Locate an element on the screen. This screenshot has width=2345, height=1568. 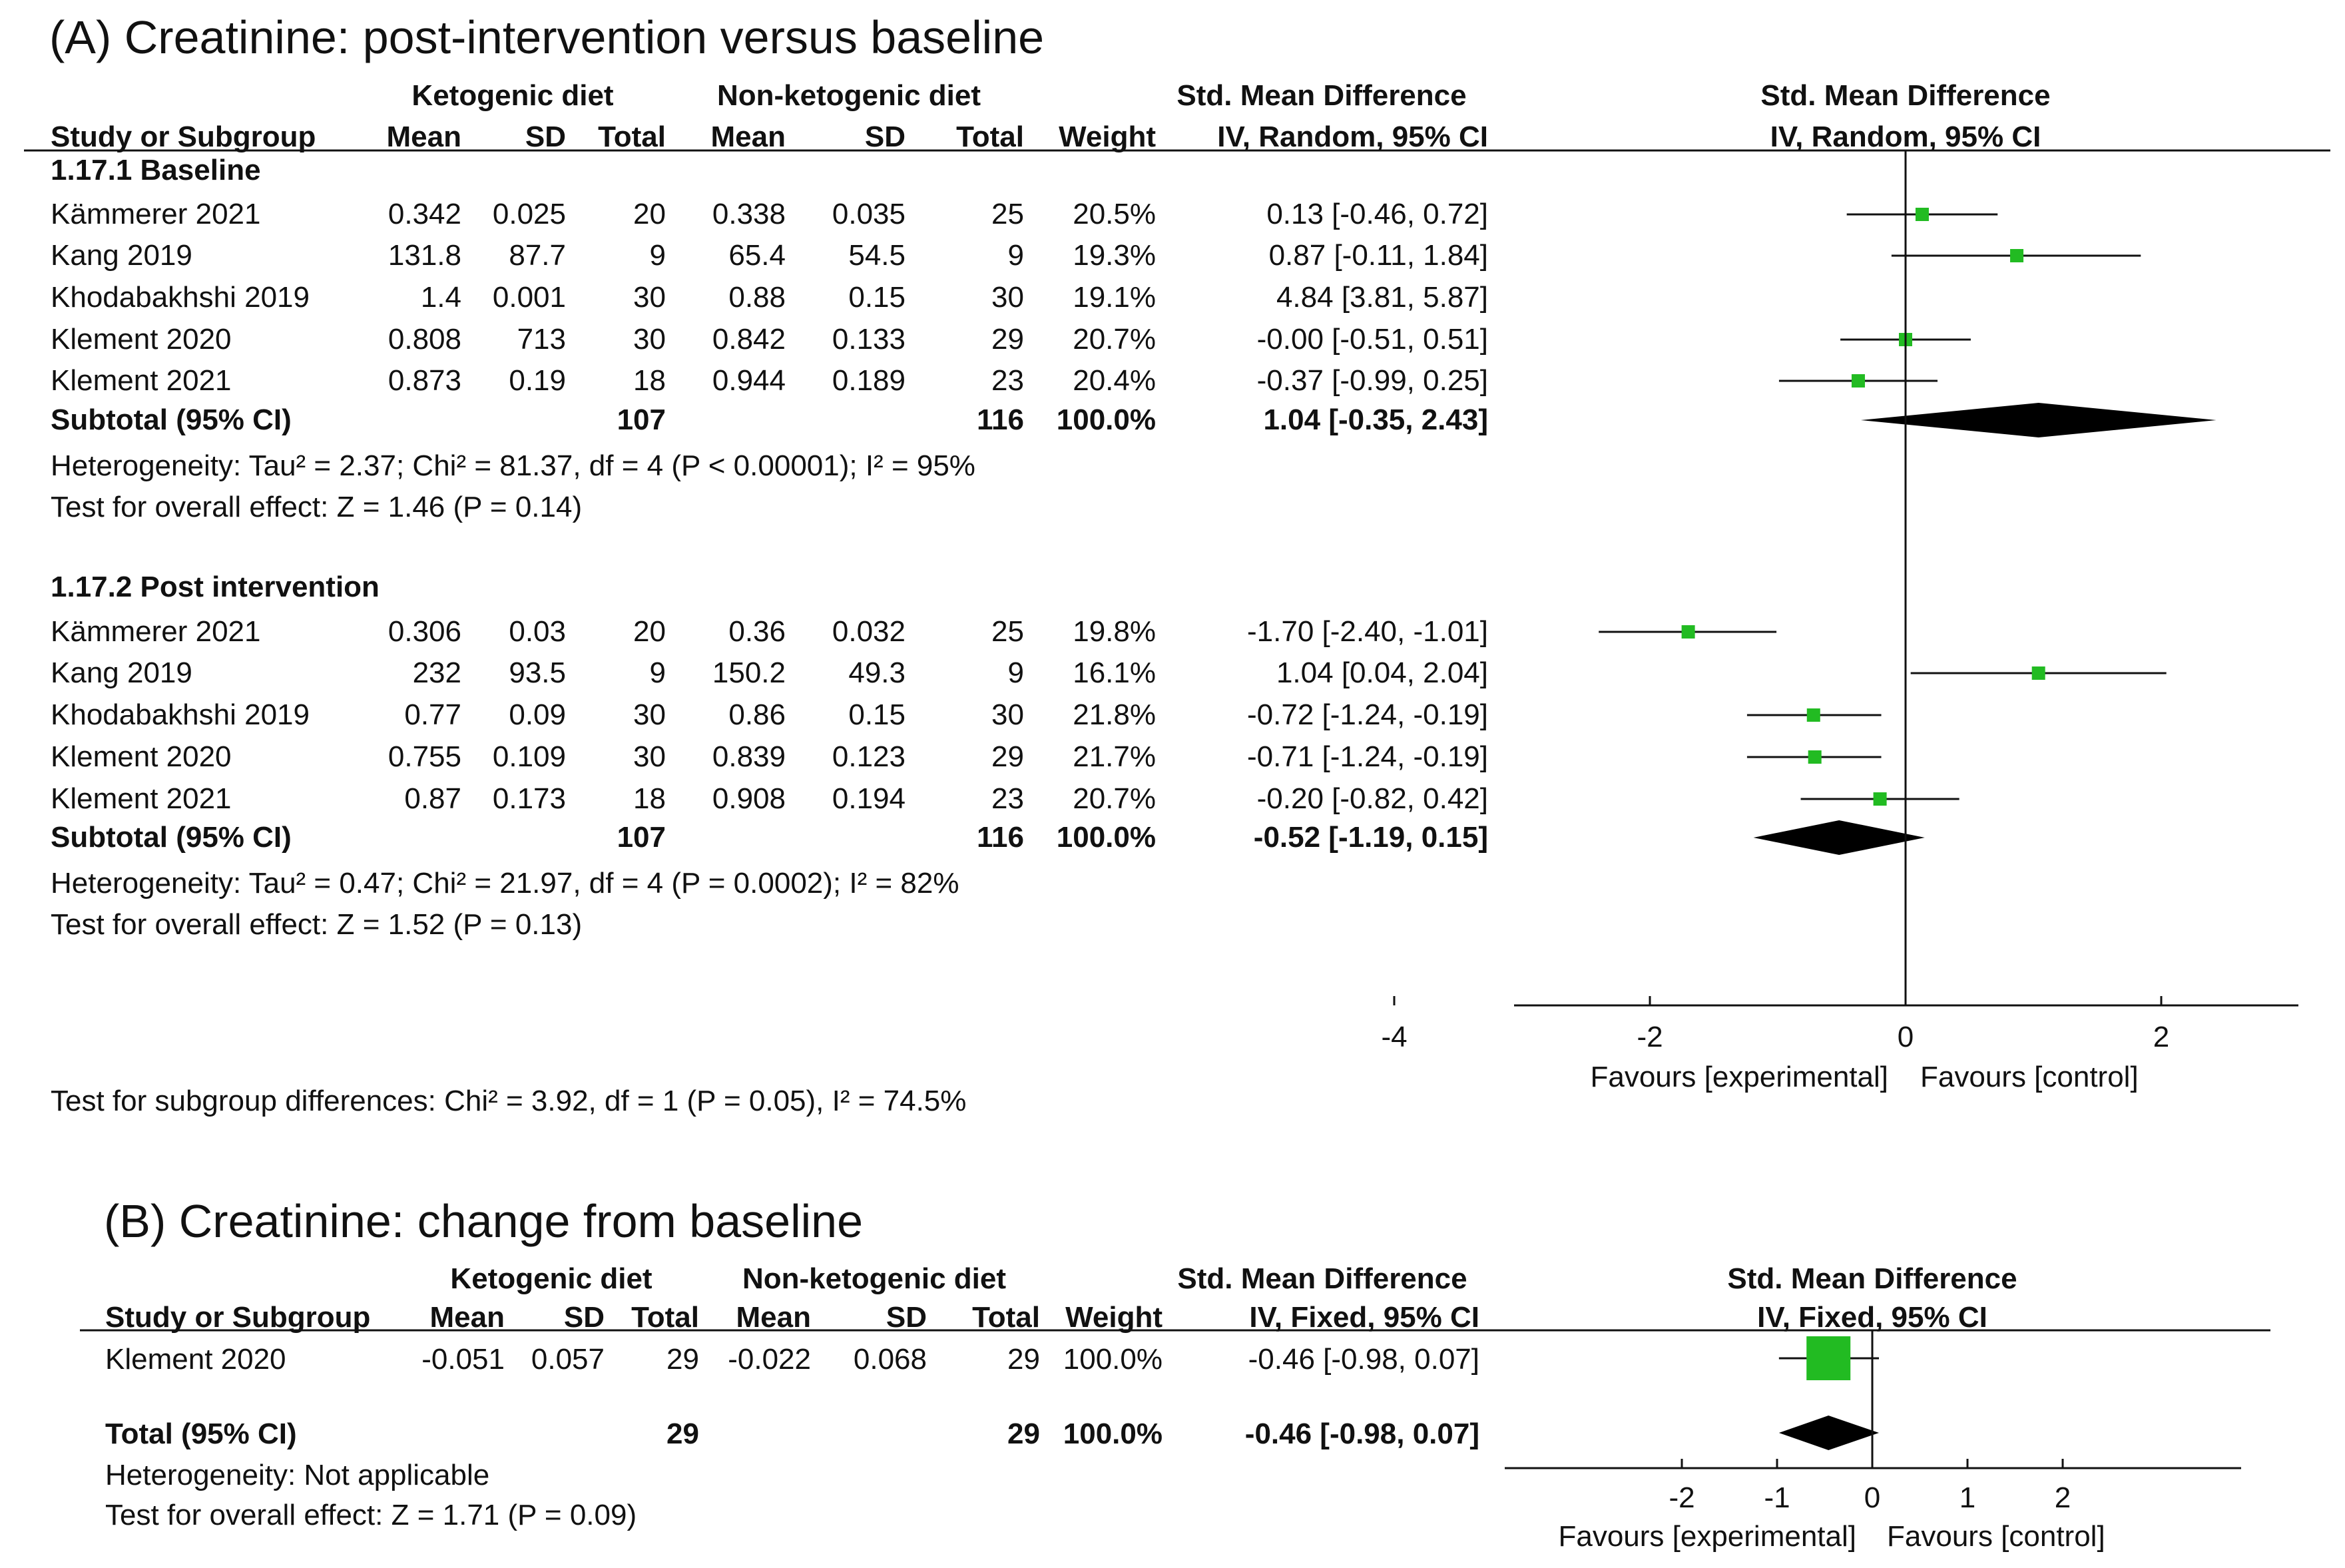
study-weight: 20.5% is located at coordinates (1114, 214).